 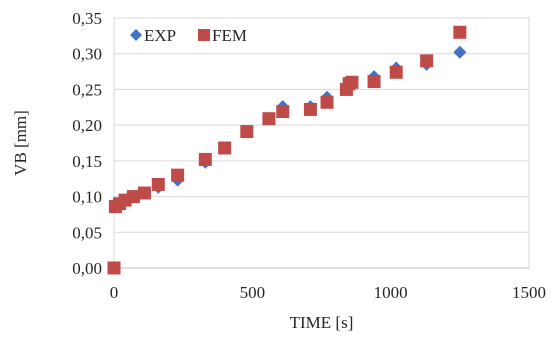 What do you see at coordinates (87, 161) in the screenshot?
I see `y-tick-label: 0,15` at bounding box center [87, 161].